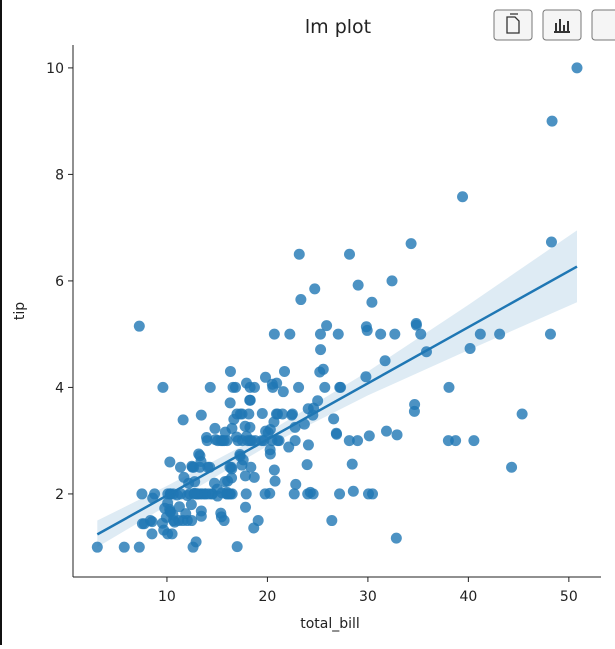 The width and height of the screenshot is (615, 649). I want to click on x-tick-label: 50, so click(569, 597).